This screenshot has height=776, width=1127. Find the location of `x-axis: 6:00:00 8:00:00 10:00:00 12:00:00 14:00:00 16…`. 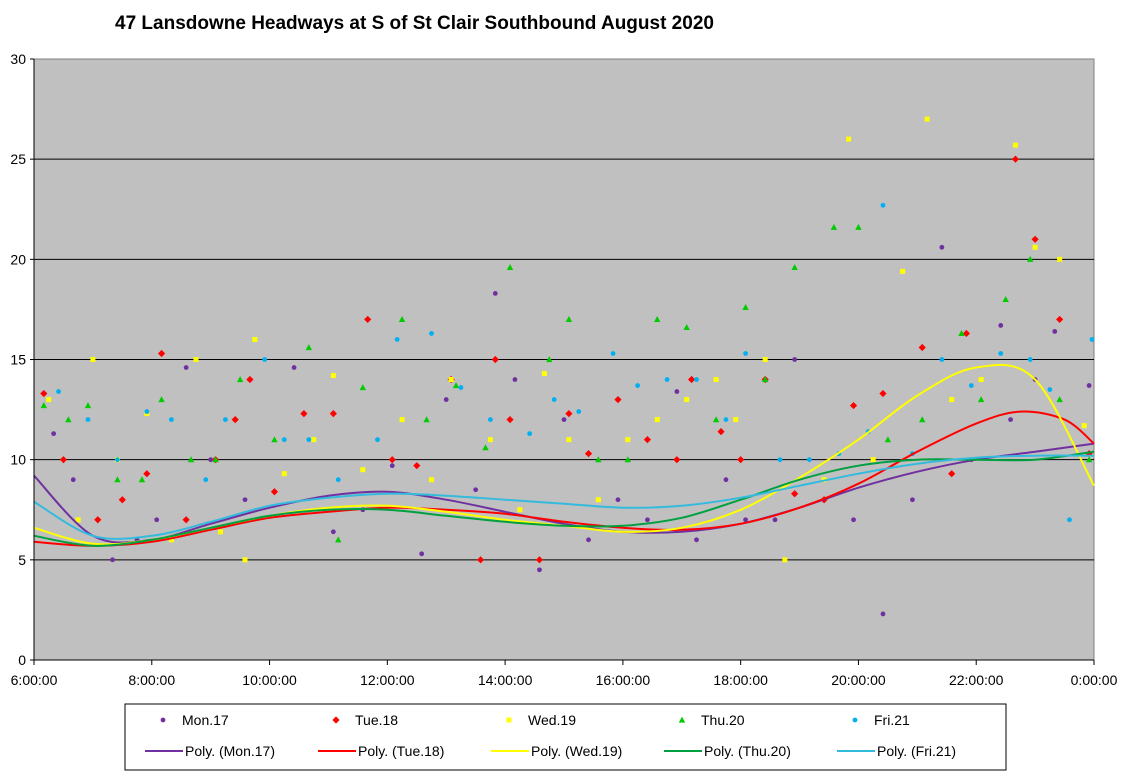

x-axis: 6:00:00 8:00:00 10:00:00 12:00:00 14:00:00 16… is located at coordinates (564, 673).